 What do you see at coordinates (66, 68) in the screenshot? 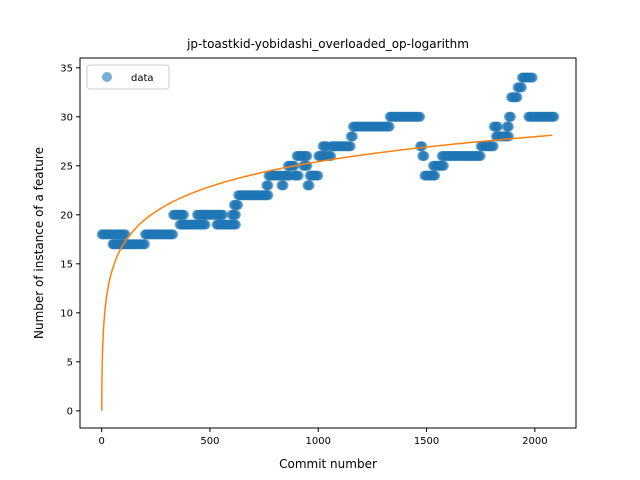
I see `y-tick-label: 35` at bounding box center [66, 68].